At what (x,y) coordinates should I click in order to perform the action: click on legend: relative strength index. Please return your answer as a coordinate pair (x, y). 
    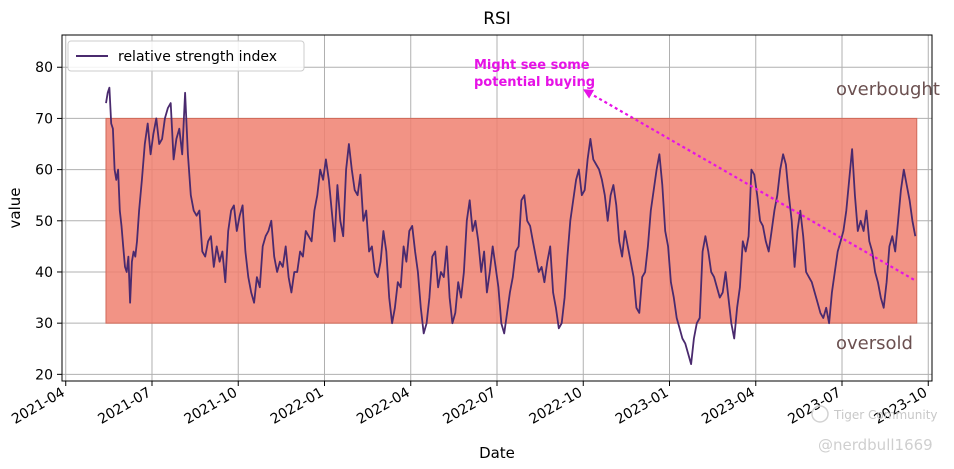
    Looking at the image, I should click on (186, 56).